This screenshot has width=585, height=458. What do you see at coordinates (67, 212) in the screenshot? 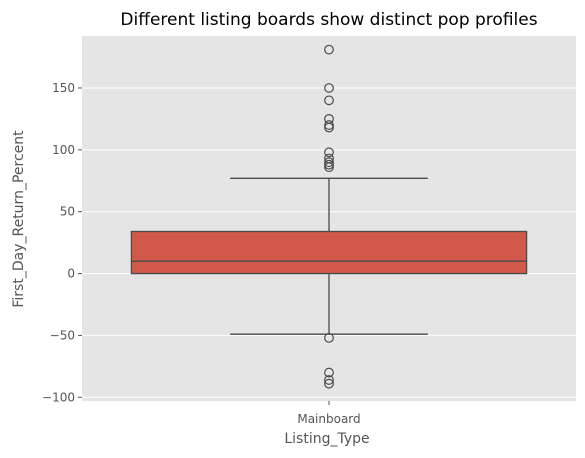
I see `y-tick-label: 50` at bounding box center [67, 212].